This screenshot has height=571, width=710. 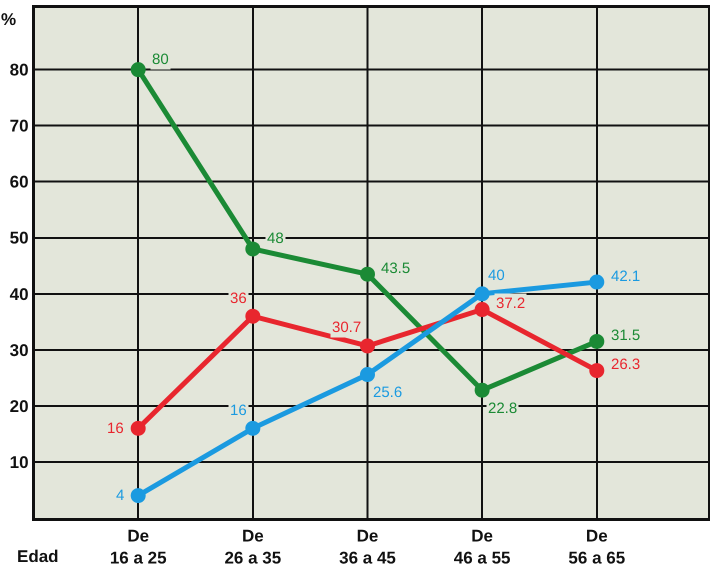 What do you see at coordinates (625, 335) in the screenshot?
I see `data-label: 31.5` at bounding box center [625, 335].